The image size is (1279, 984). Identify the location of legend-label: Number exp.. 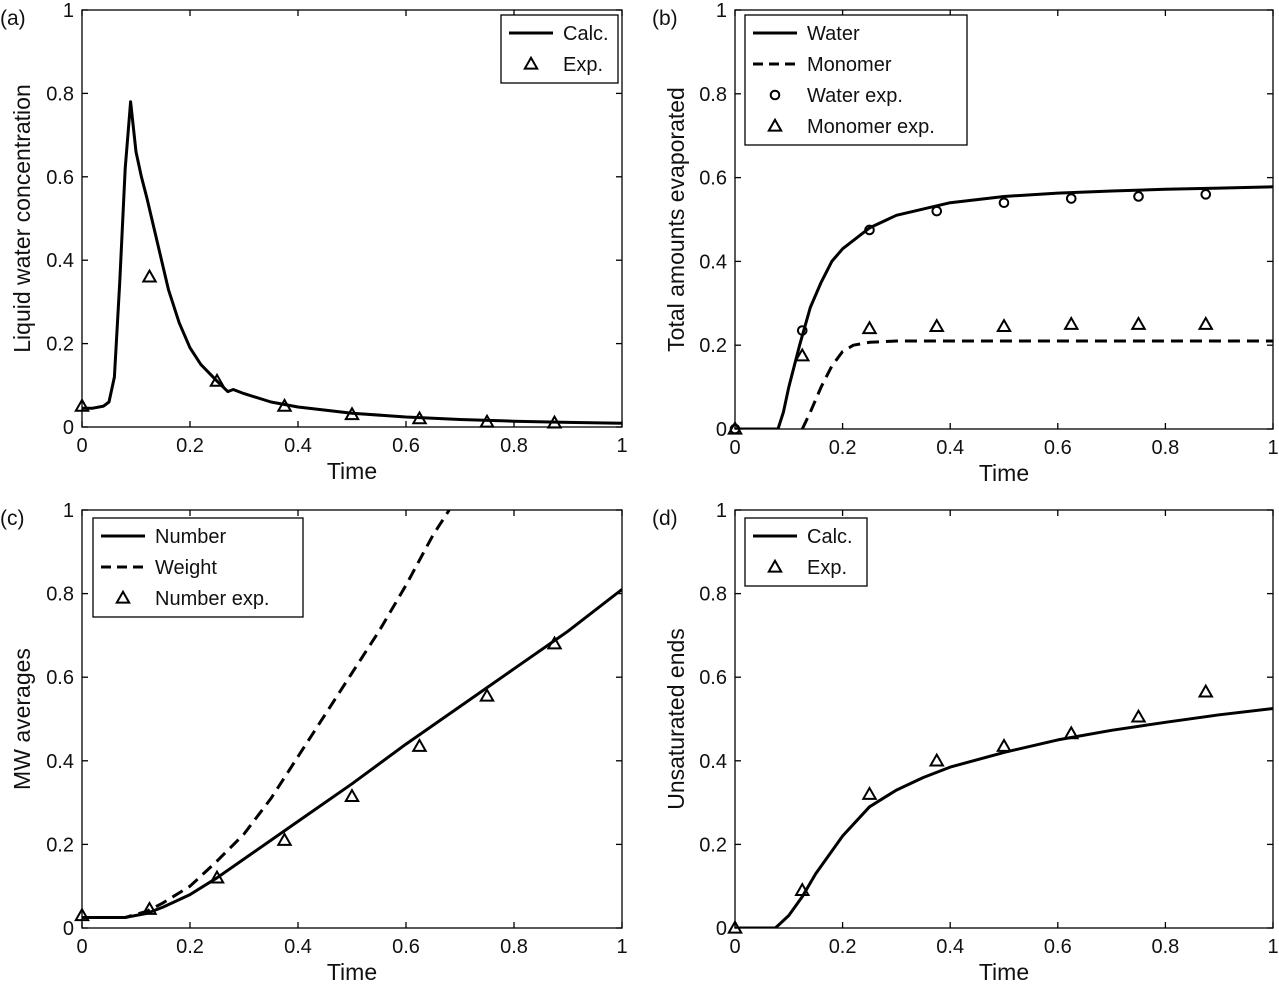
(212, 599).